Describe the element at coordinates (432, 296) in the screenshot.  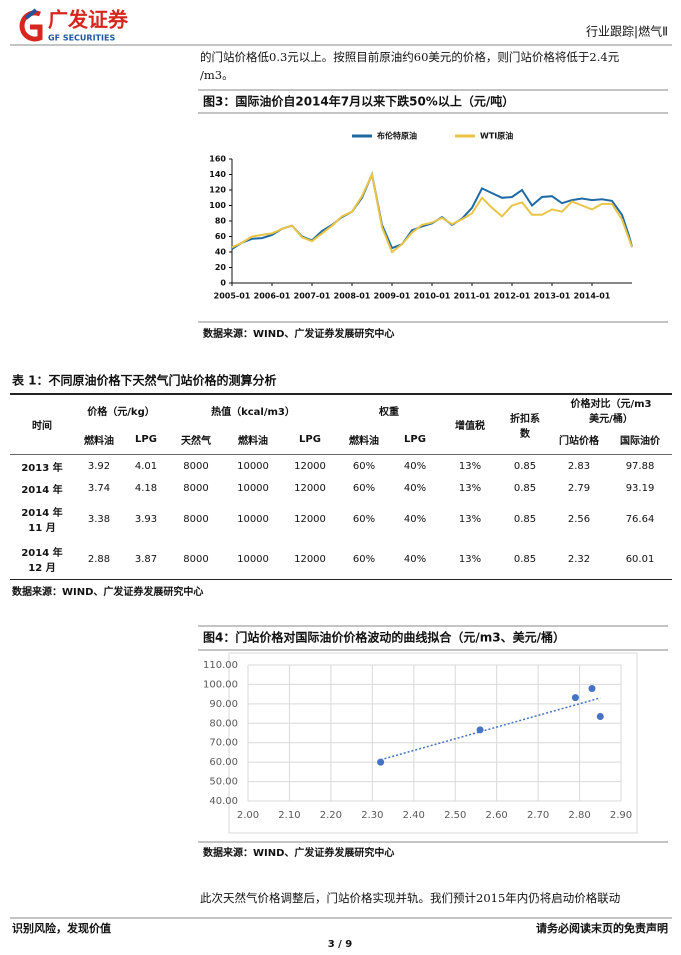
I see `x-tick-label: 2010-01` at that location.